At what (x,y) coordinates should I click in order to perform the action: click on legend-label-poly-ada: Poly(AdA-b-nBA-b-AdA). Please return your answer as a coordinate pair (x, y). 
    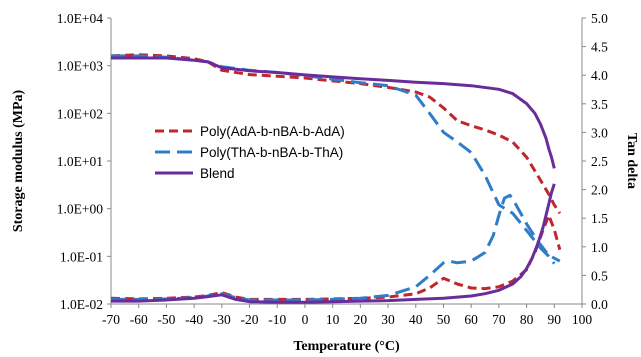
    Looking at the image, I should click on (272, 131).